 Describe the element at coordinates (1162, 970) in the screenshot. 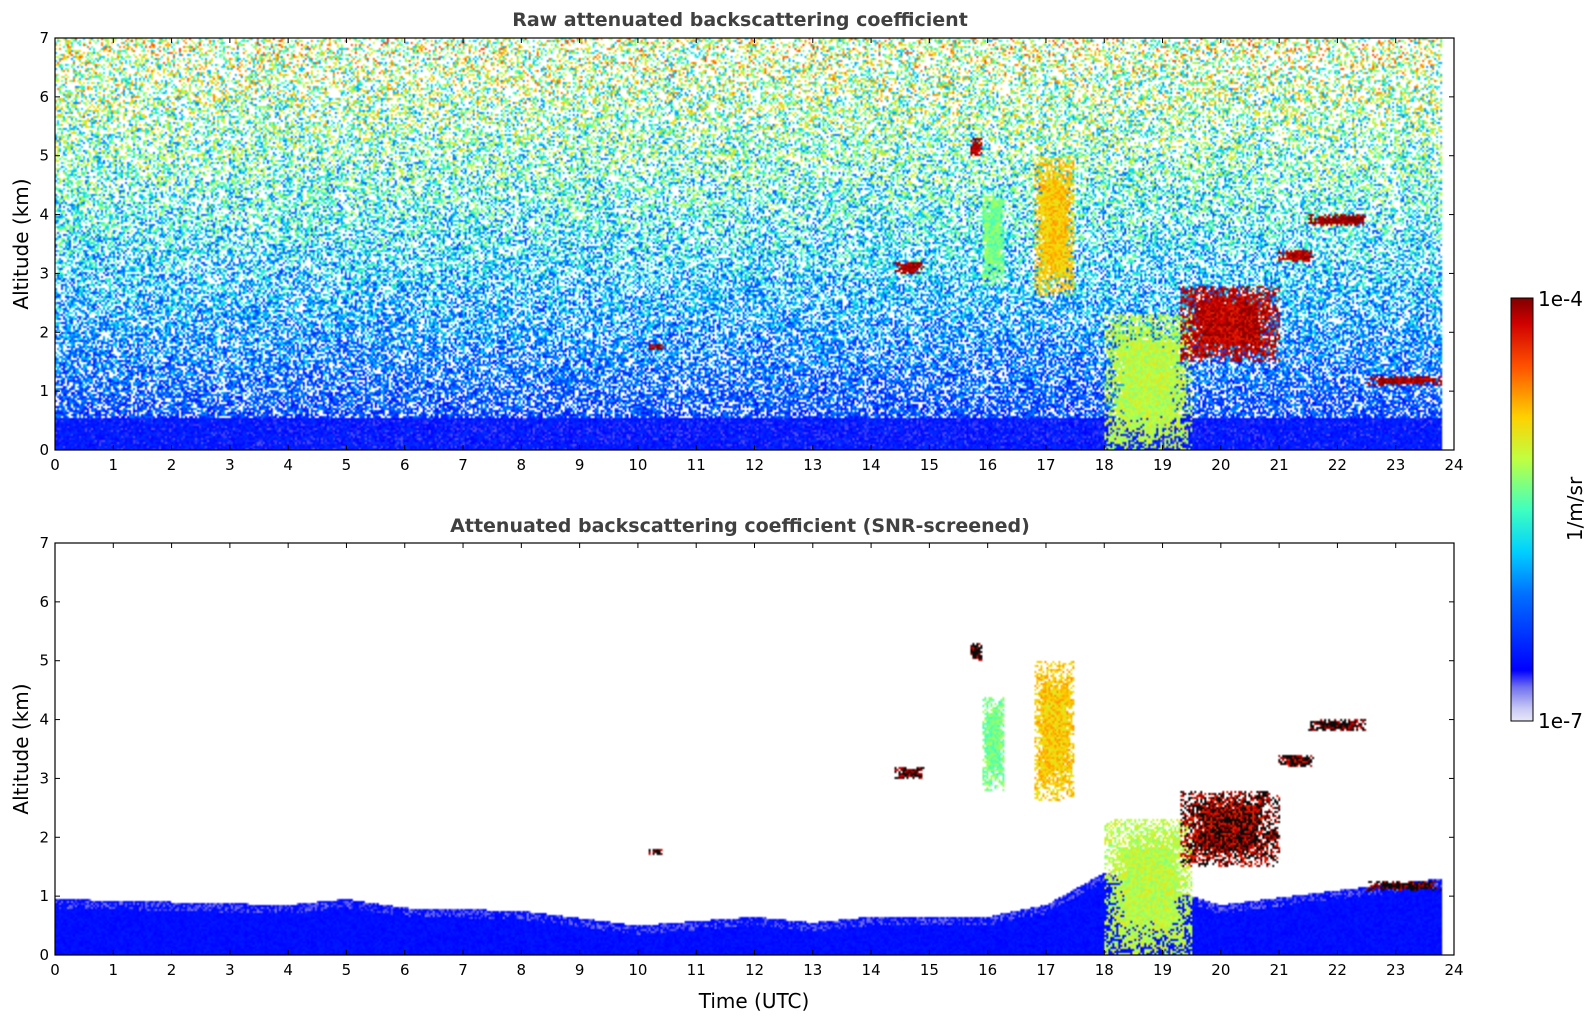

I see `x-tick-label-screened-19: 19` at that location.